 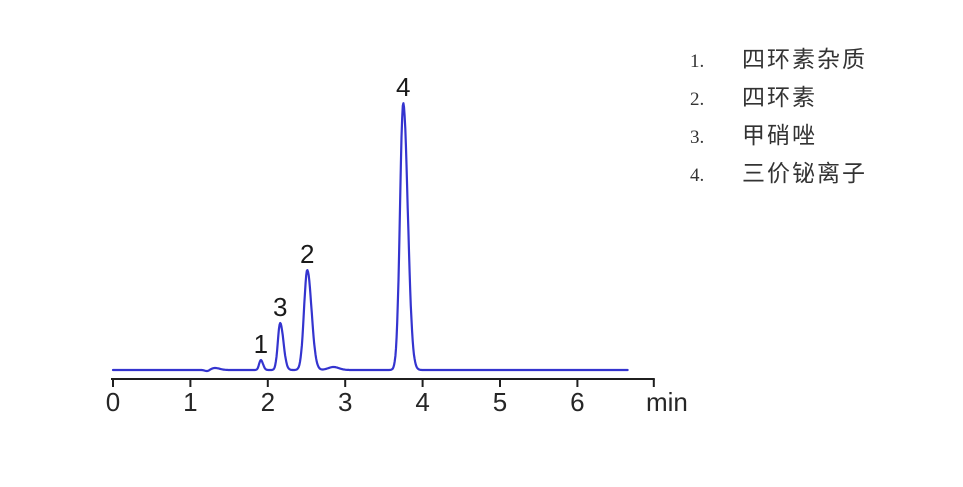 I want to click on peak-label-1: 1, so click(x=261, y=344).